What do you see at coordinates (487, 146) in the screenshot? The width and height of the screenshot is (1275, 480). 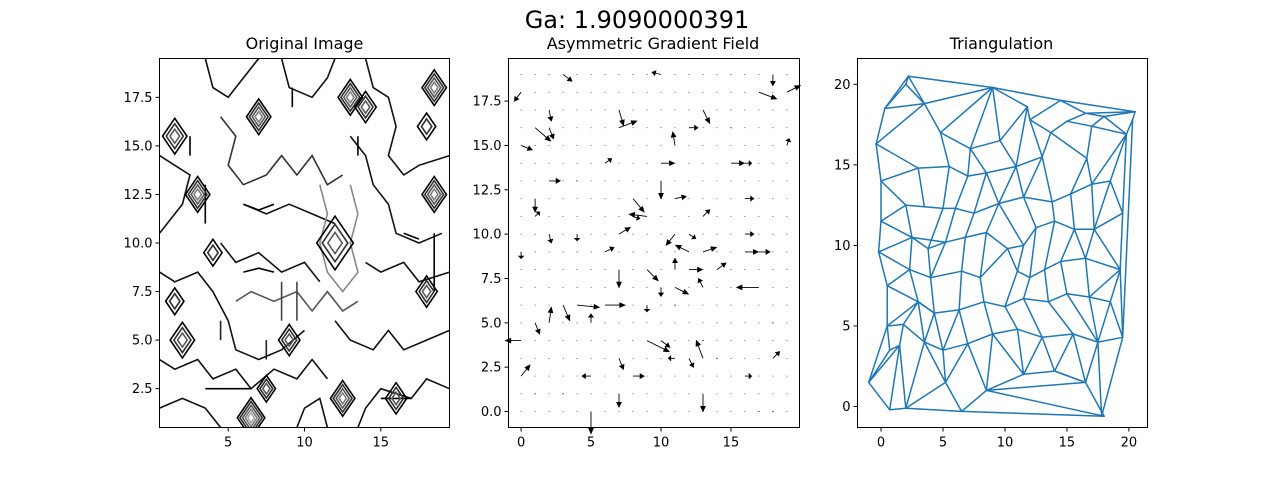 I see `y-tick-label: 15.0` at bounding box center [487, 146].